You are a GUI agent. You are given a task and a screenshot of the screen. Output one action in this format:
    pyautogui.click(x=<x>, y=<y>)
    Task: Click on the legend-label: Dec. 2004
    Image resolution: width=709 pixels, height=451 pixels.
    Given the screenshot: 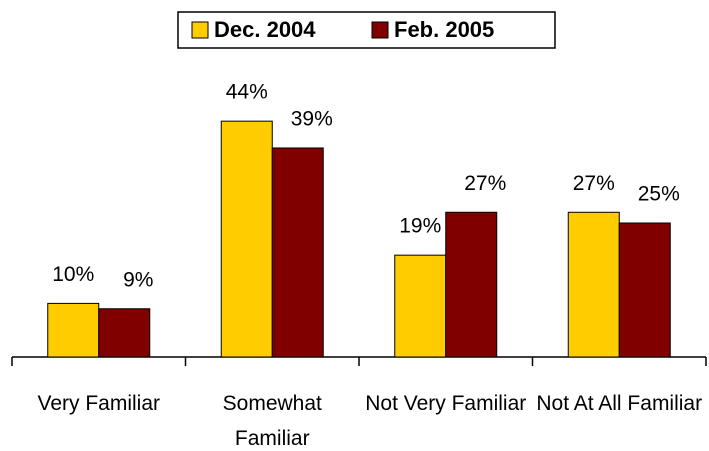 What is the action you would take?
    pyautogui.click(x=265, y=29)
    